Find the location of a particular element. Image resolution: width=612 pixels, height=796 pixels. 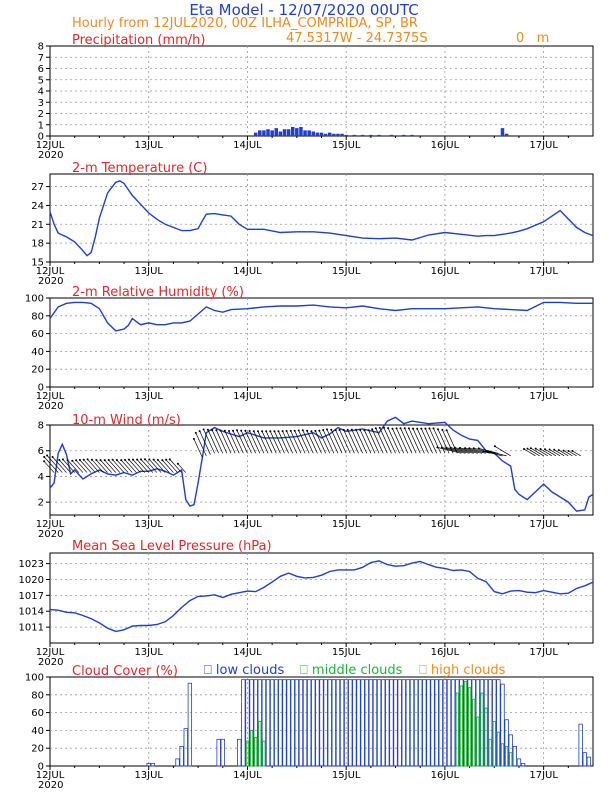

x-tick-label: 15JUL is located at coordinates (346, 775).